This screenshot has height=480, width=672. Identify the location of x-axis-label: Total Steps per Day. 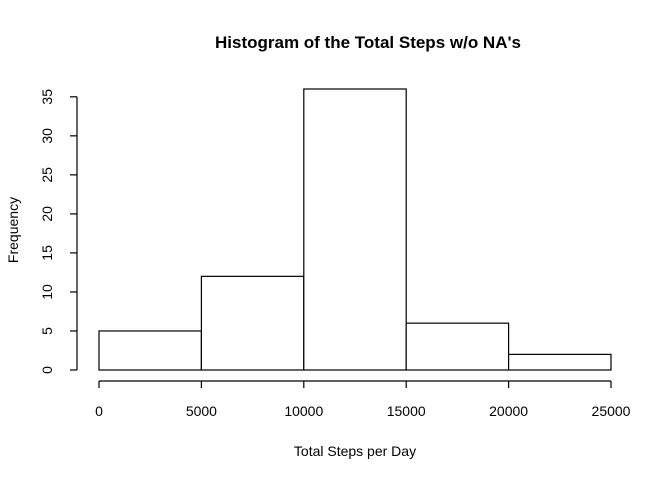
(355, 451).